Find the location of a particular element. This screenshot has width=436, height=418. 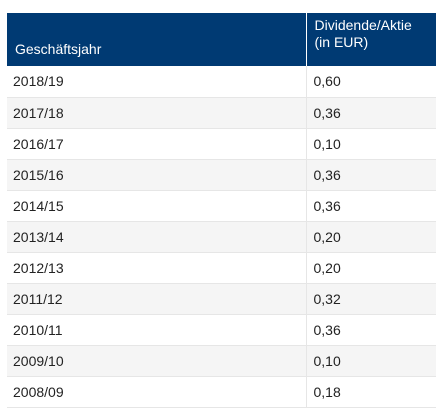

fiscal-year-cell: 2011/12 is located at coordinates (156, 299).